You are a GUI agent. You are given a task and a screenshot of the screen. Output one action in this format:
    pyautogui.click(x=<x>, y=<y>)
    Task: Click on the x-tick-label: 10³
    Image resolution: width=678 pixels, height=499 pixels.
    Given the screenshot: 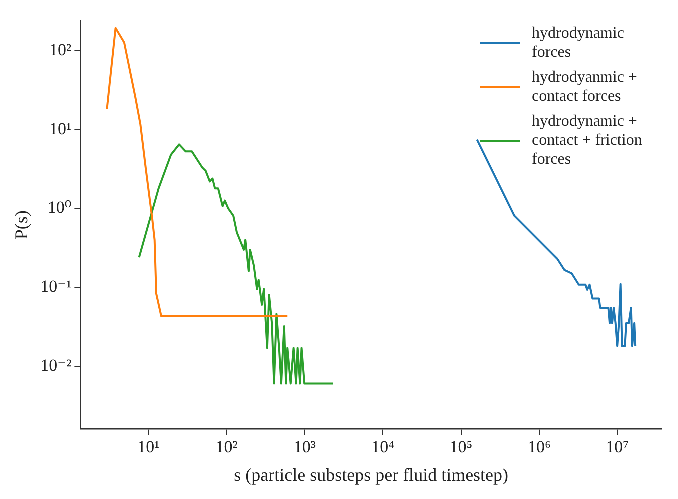 What is the action you would take?
    pyautogui.click(x=305, y=447)
    